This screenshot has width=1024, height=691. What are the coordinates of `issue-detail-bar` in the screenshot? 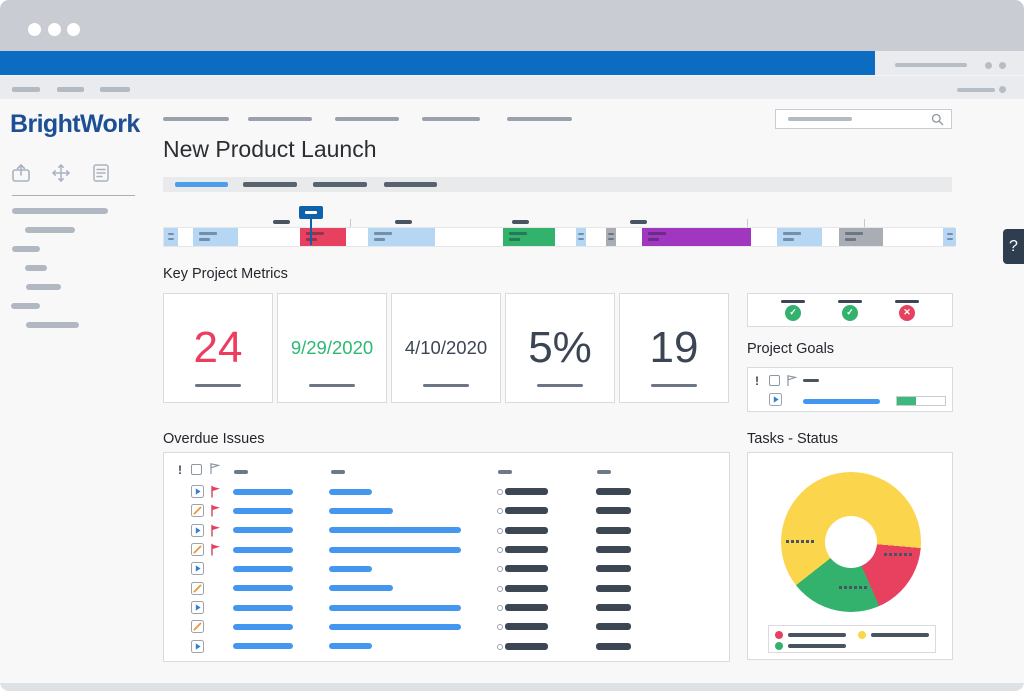 It's located at (395, 607).